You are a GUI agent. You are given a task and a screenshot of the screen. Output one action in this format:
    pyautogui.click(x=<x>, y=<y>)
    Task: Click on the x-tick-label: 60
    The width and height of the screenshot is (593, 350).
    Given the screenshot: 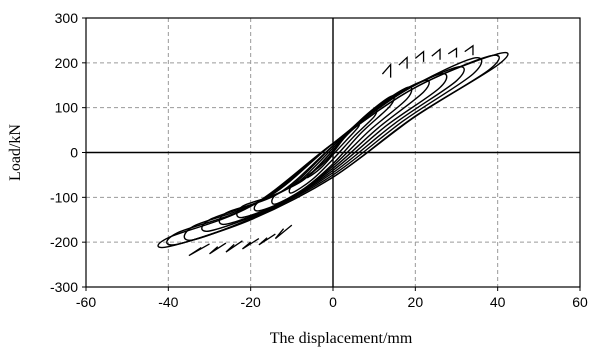 What is the action you would take?
    pyautogui.click(x=580, y=302)
    